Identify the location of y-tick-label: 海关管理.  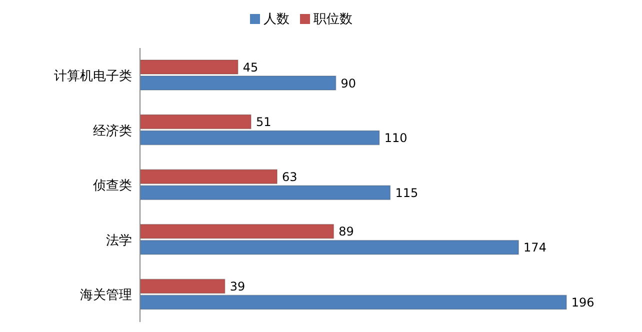
(106, 296).